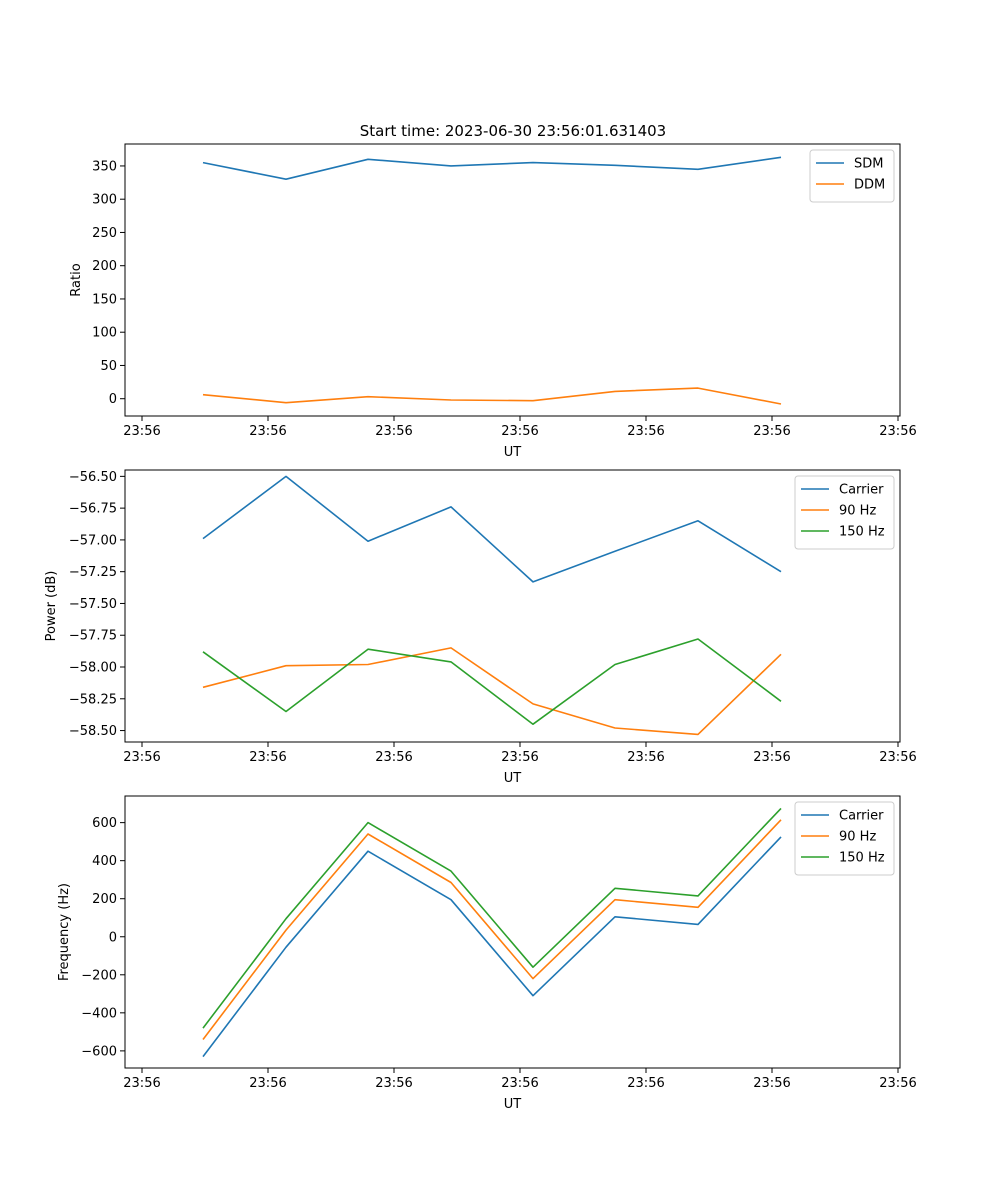 This screenshot has width=1000, height=1200. Describe the element at coordinates (99, 975) in the screenshot. I see `y-tick-label: −200` at that location.